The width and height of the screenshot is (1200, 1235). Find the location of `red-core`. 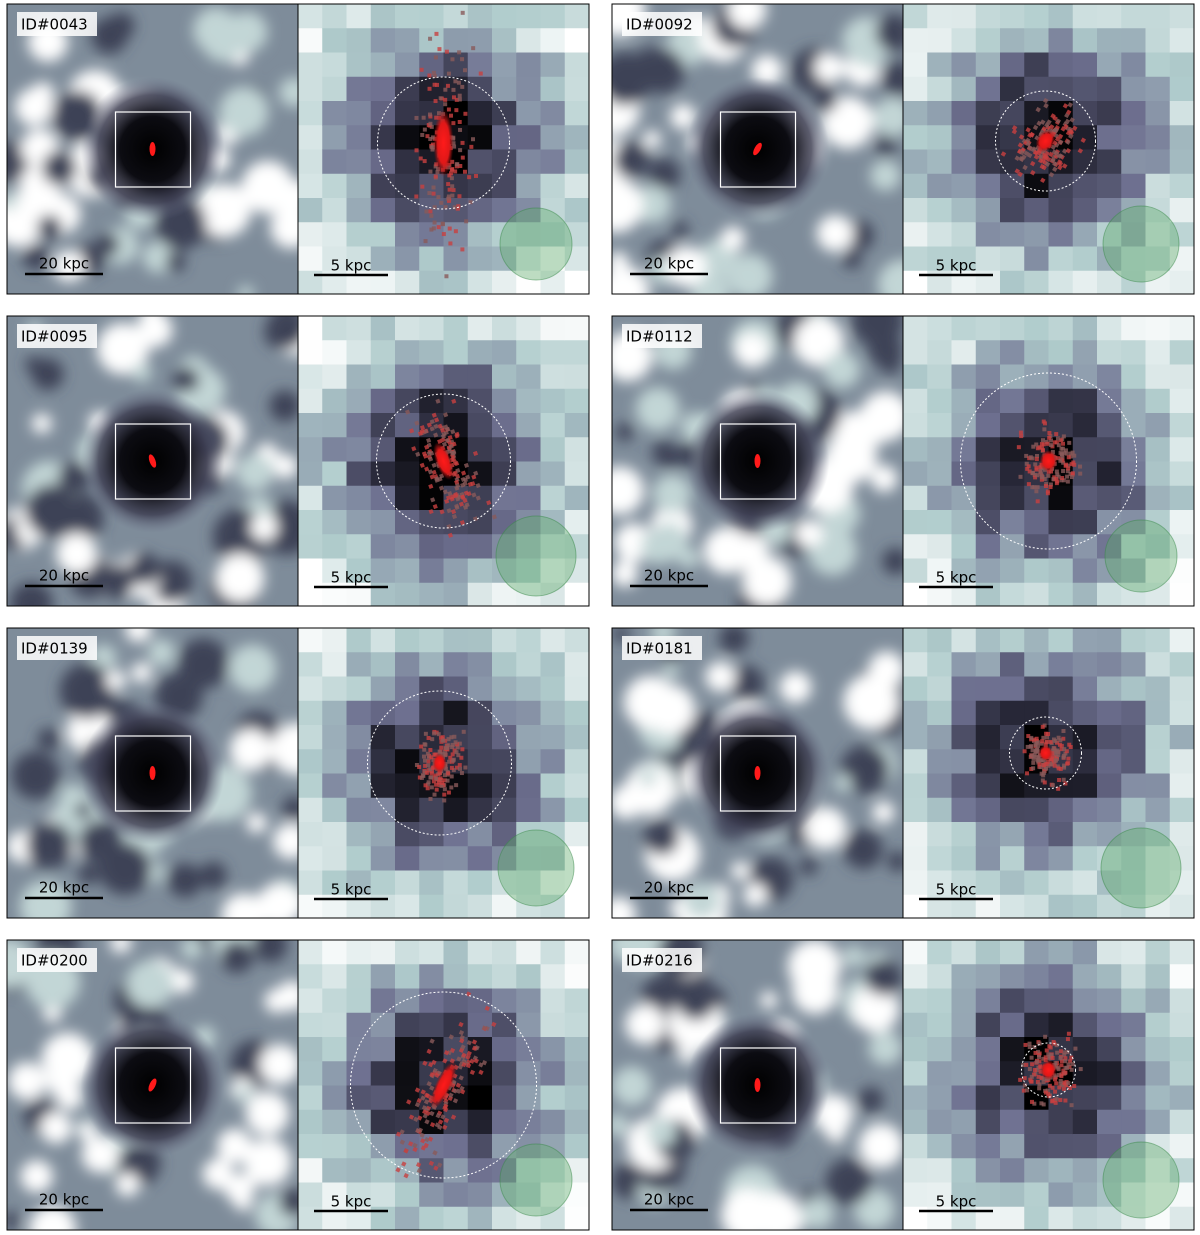

red-core is located at coordinates (757, 149).